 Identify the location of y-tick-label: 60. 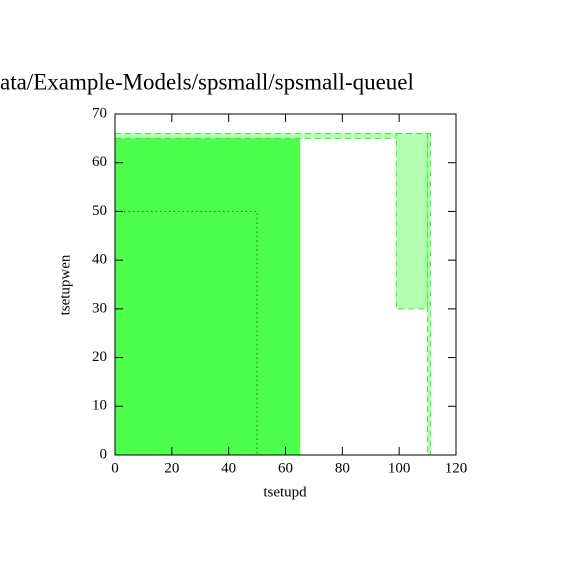
(99, 162).